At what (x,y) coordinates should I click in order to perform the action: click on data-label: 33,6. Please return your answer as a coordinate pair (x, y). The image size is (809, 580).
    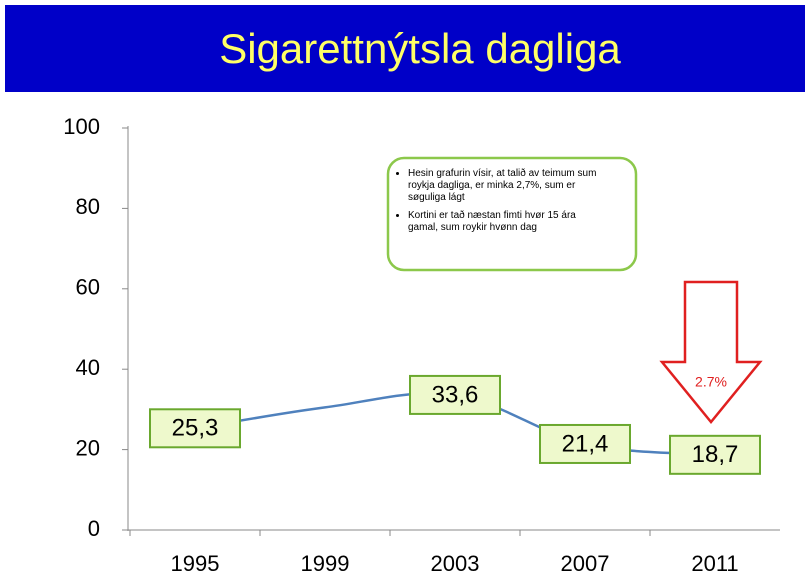
    Looking at the image, I should click on (455, 394).